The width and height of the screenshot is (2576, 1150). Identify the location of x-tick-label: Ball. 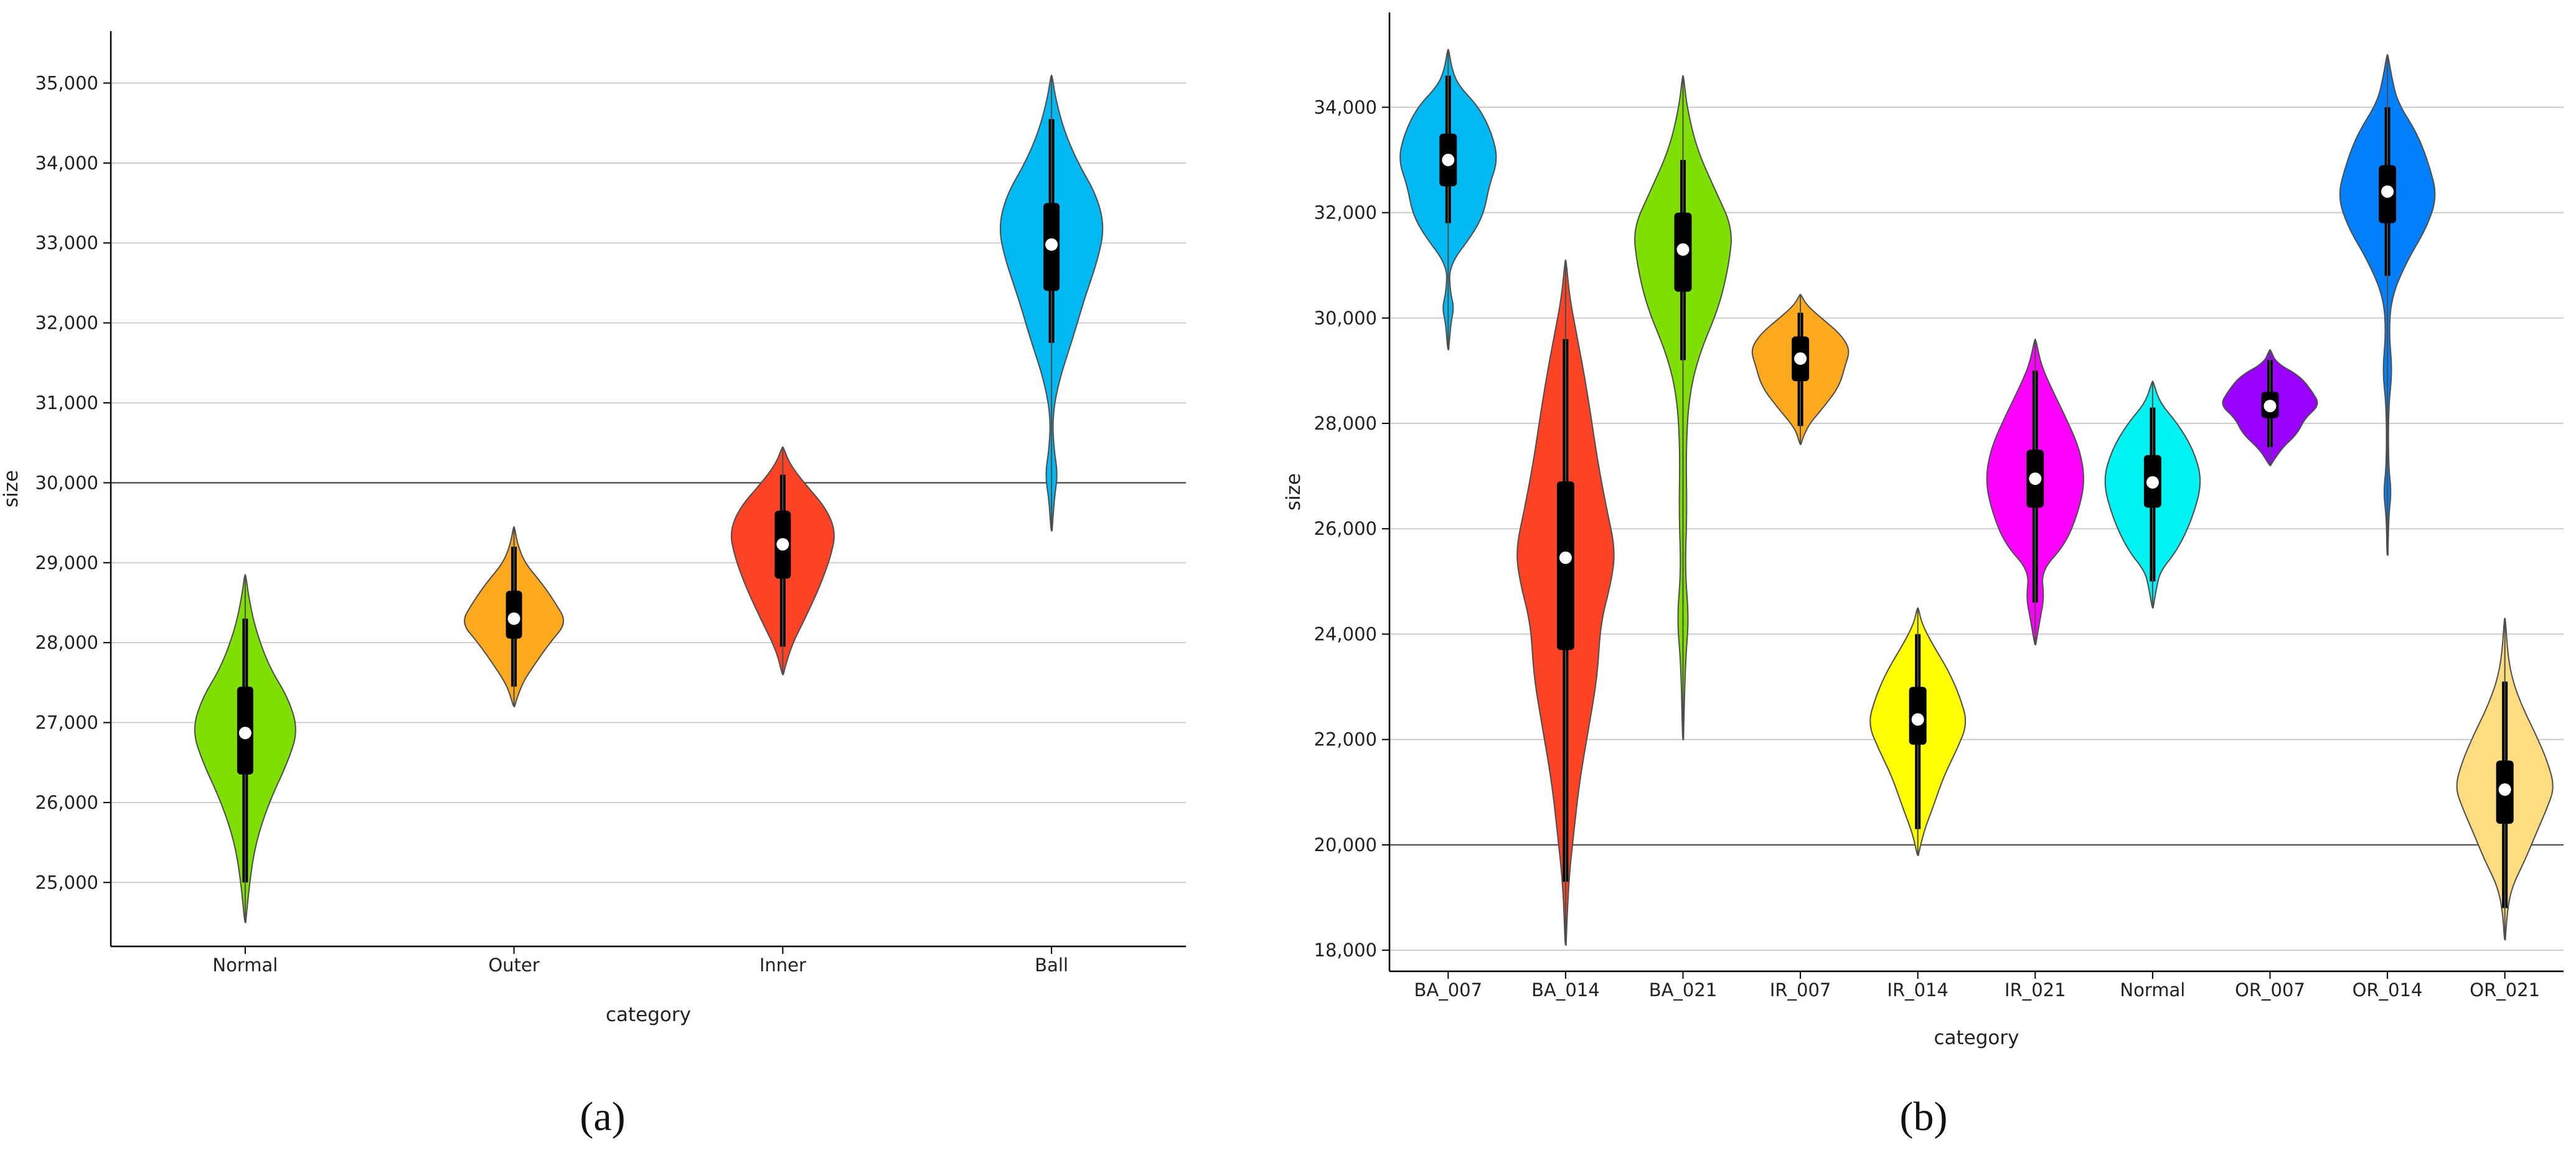
(1051, 965).